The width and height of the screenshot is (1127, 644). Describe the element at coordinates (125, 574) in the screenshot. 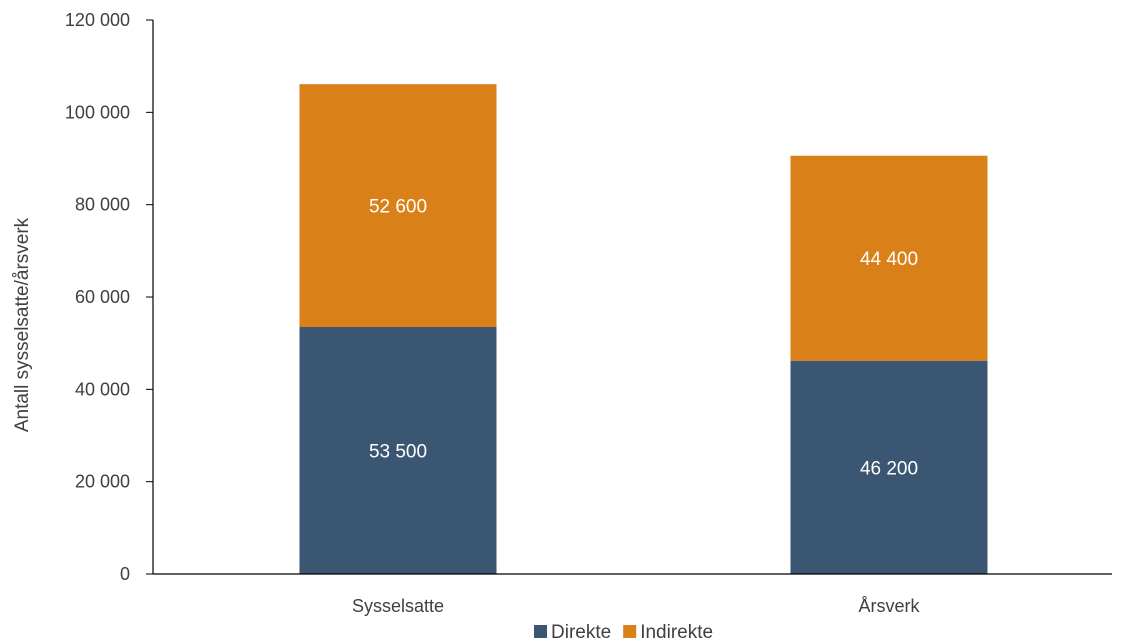

I see `y-tick-label: 0` at that location.